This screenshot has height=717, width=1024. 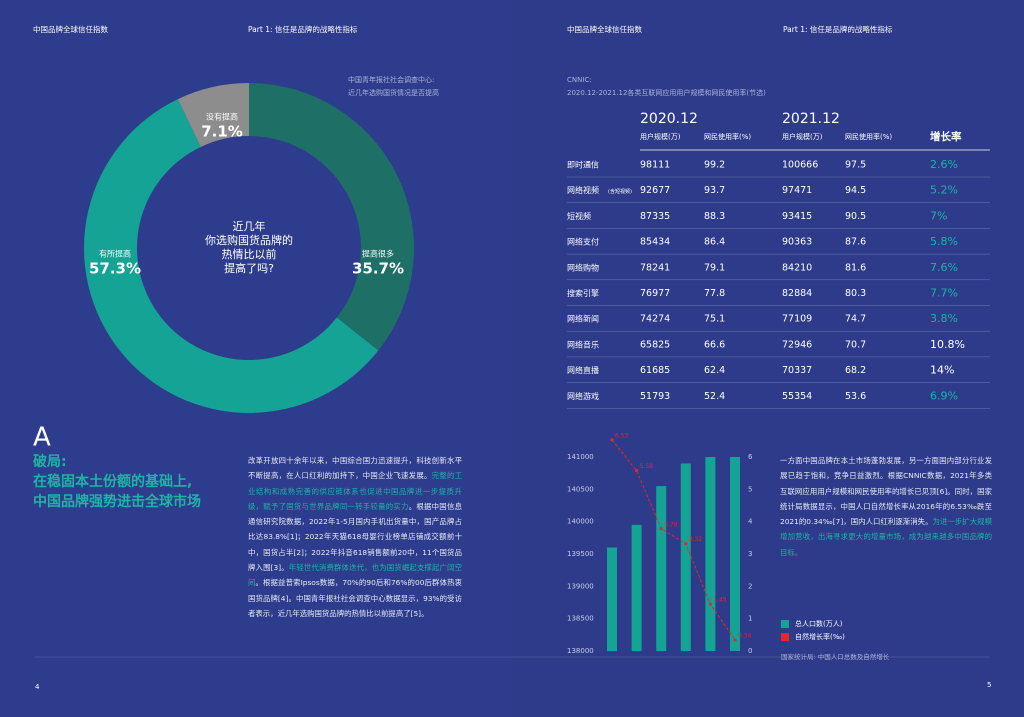 I want to click on row-name: 网络直播, so click(x=583, y=370).